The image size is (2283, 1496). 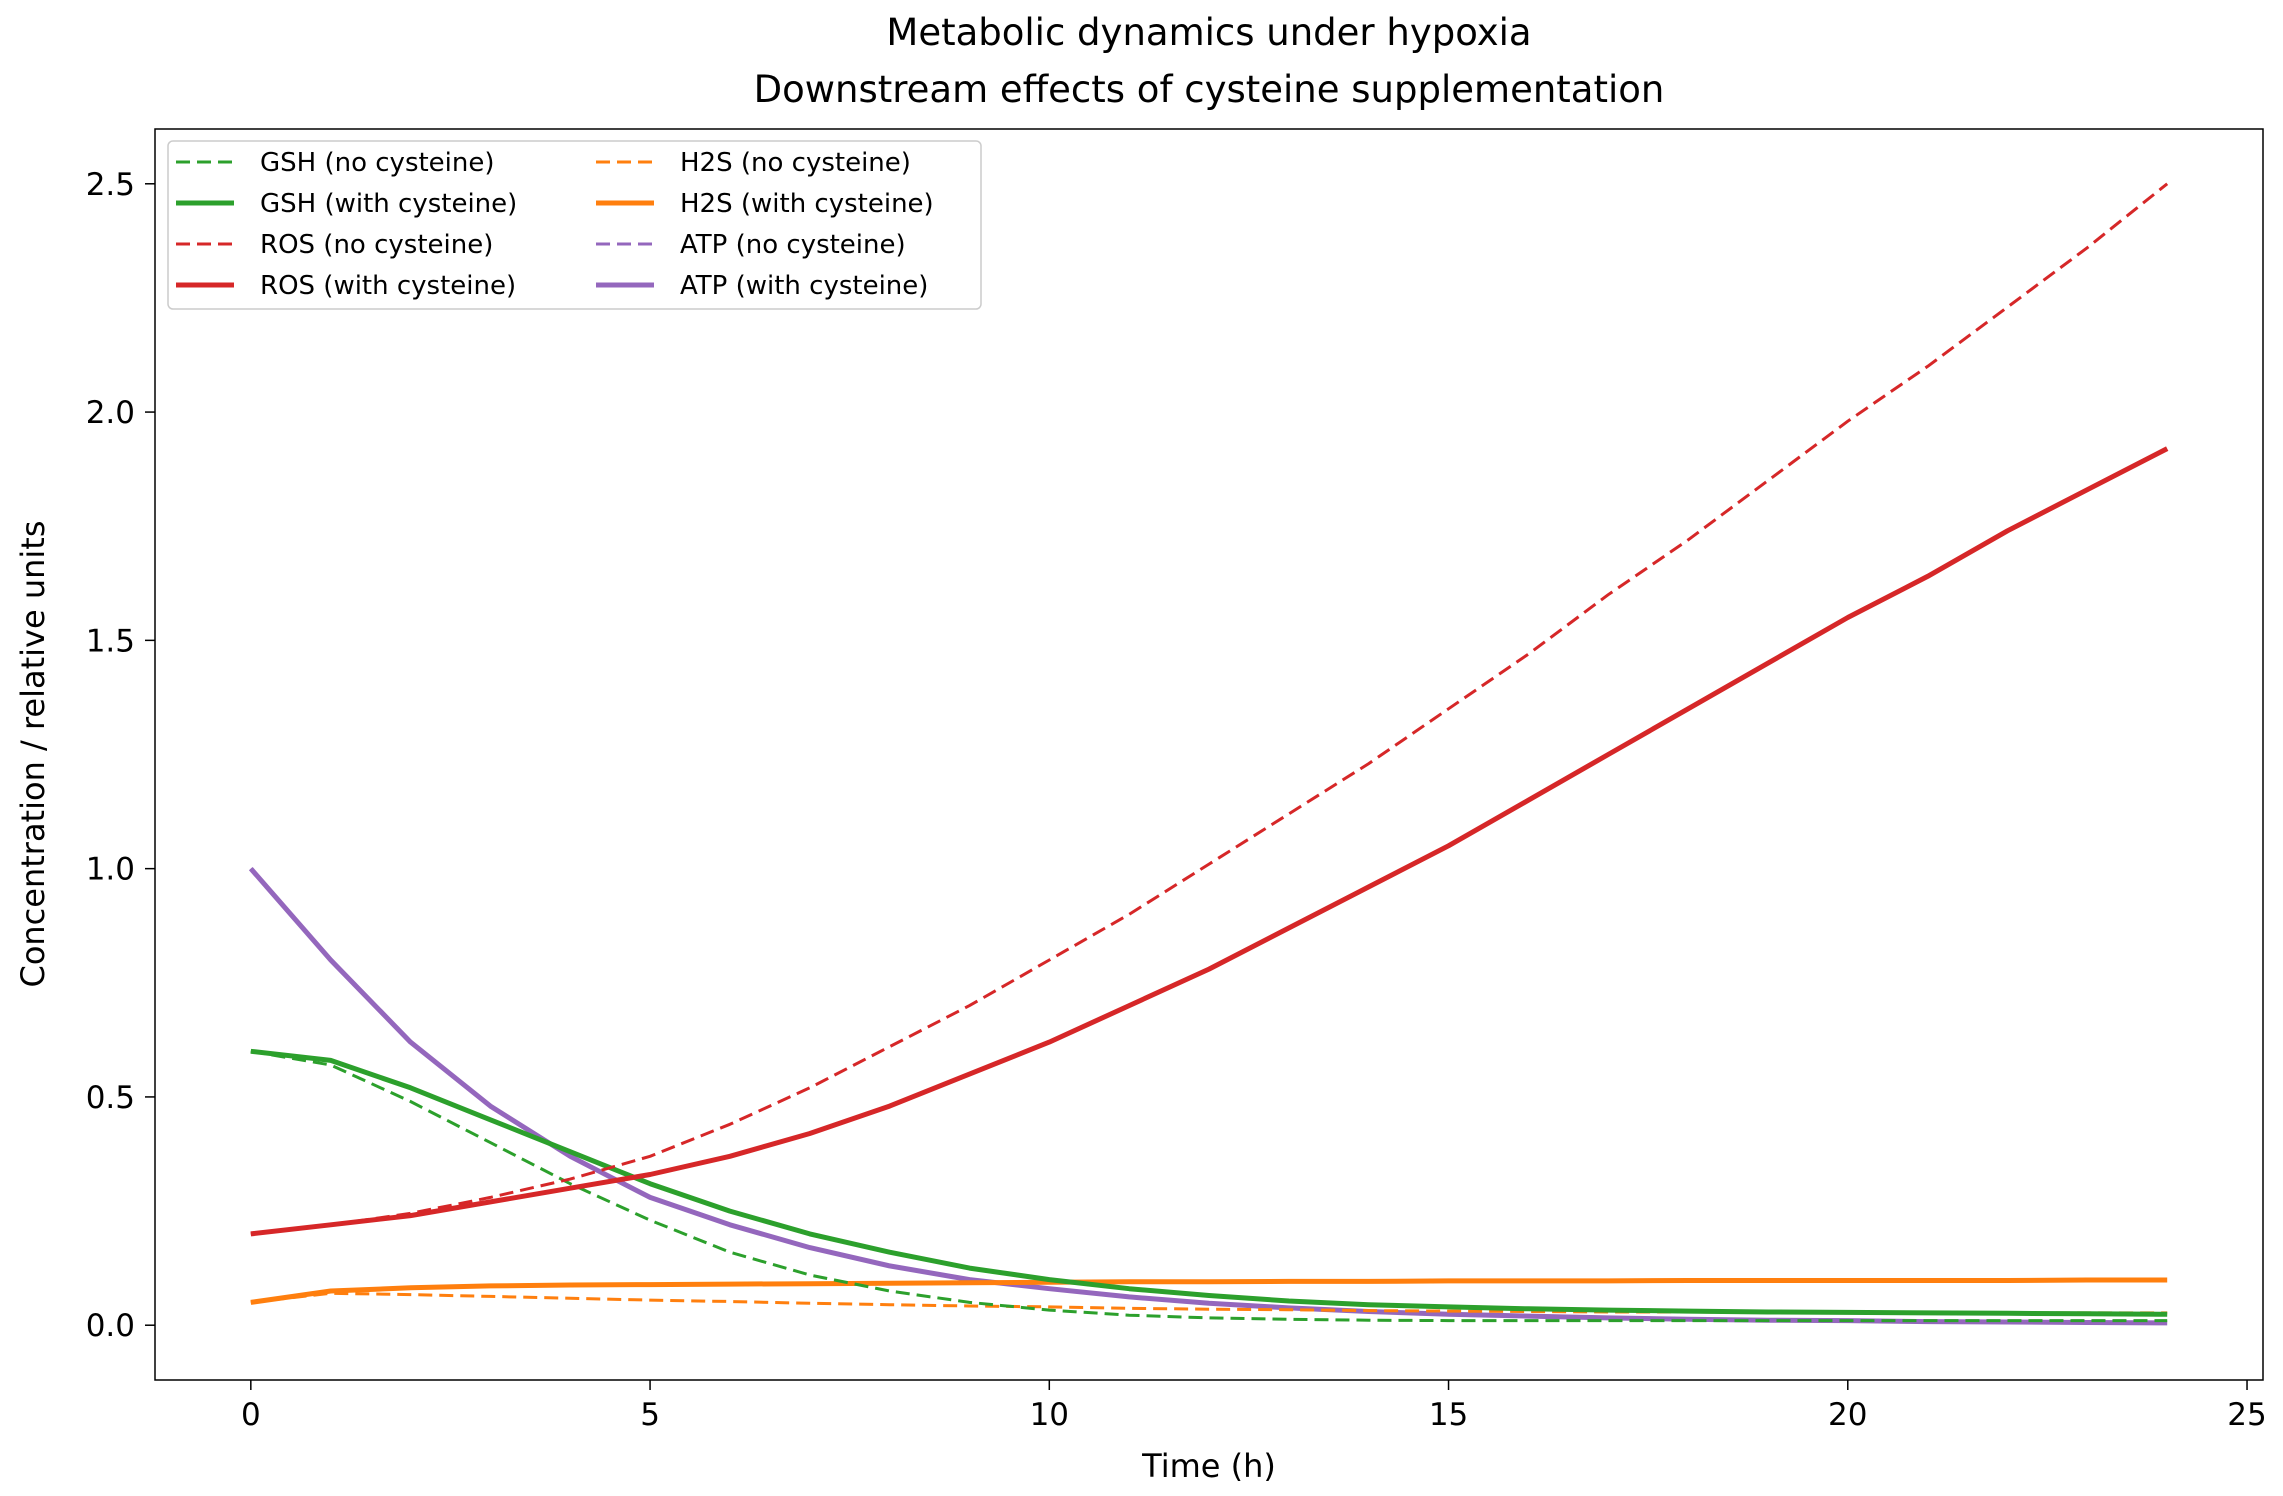 What do you see at coordinates (251, 1415) in the screenshot?
I see `x-tick-label: 0` at bounding box center [251, 1415].